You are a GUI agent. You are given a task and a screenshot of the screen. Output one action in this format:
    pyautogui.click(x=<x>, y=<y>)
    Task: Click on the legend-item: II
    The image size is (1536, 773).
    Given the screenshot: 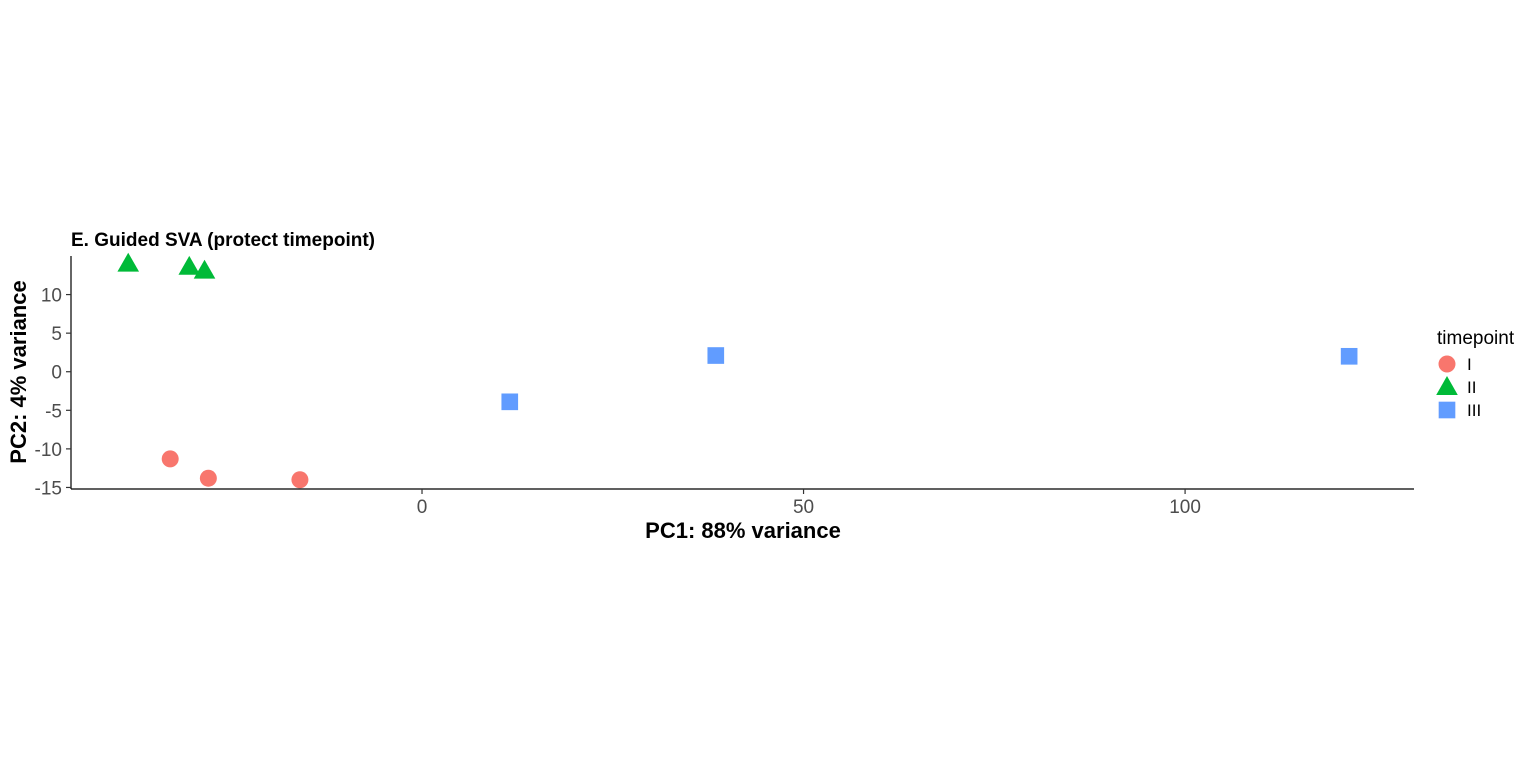 What is the action you would take?
    pyautogui.click(x=1456, y=386)
    